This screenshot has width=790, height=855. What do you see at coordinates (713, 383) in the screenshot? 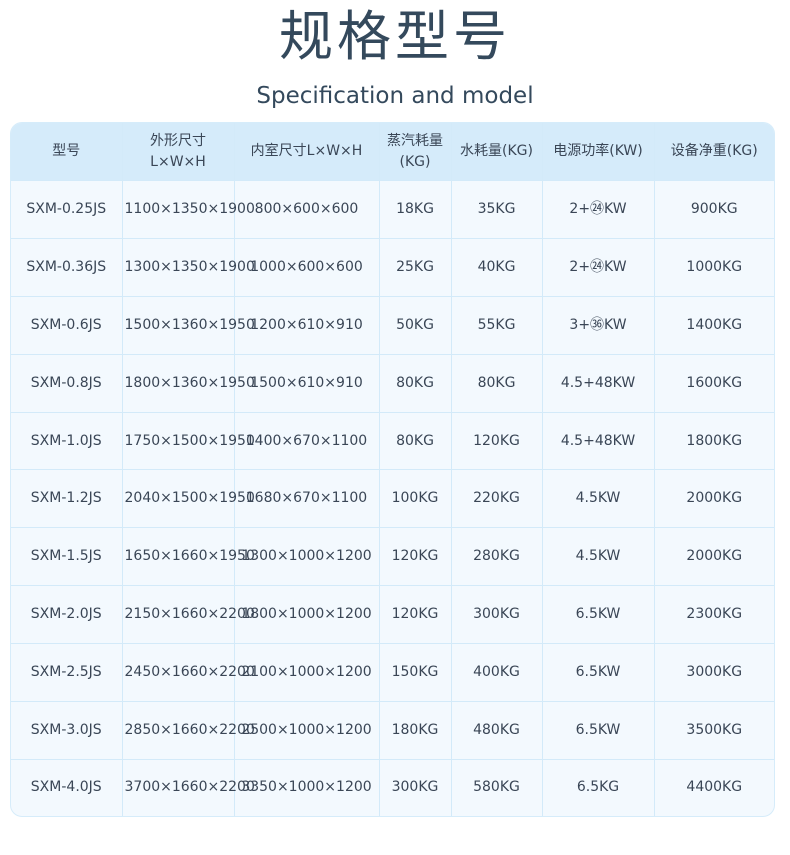
I see `table-cell: 1600KG` at bounding box center [713, 383].